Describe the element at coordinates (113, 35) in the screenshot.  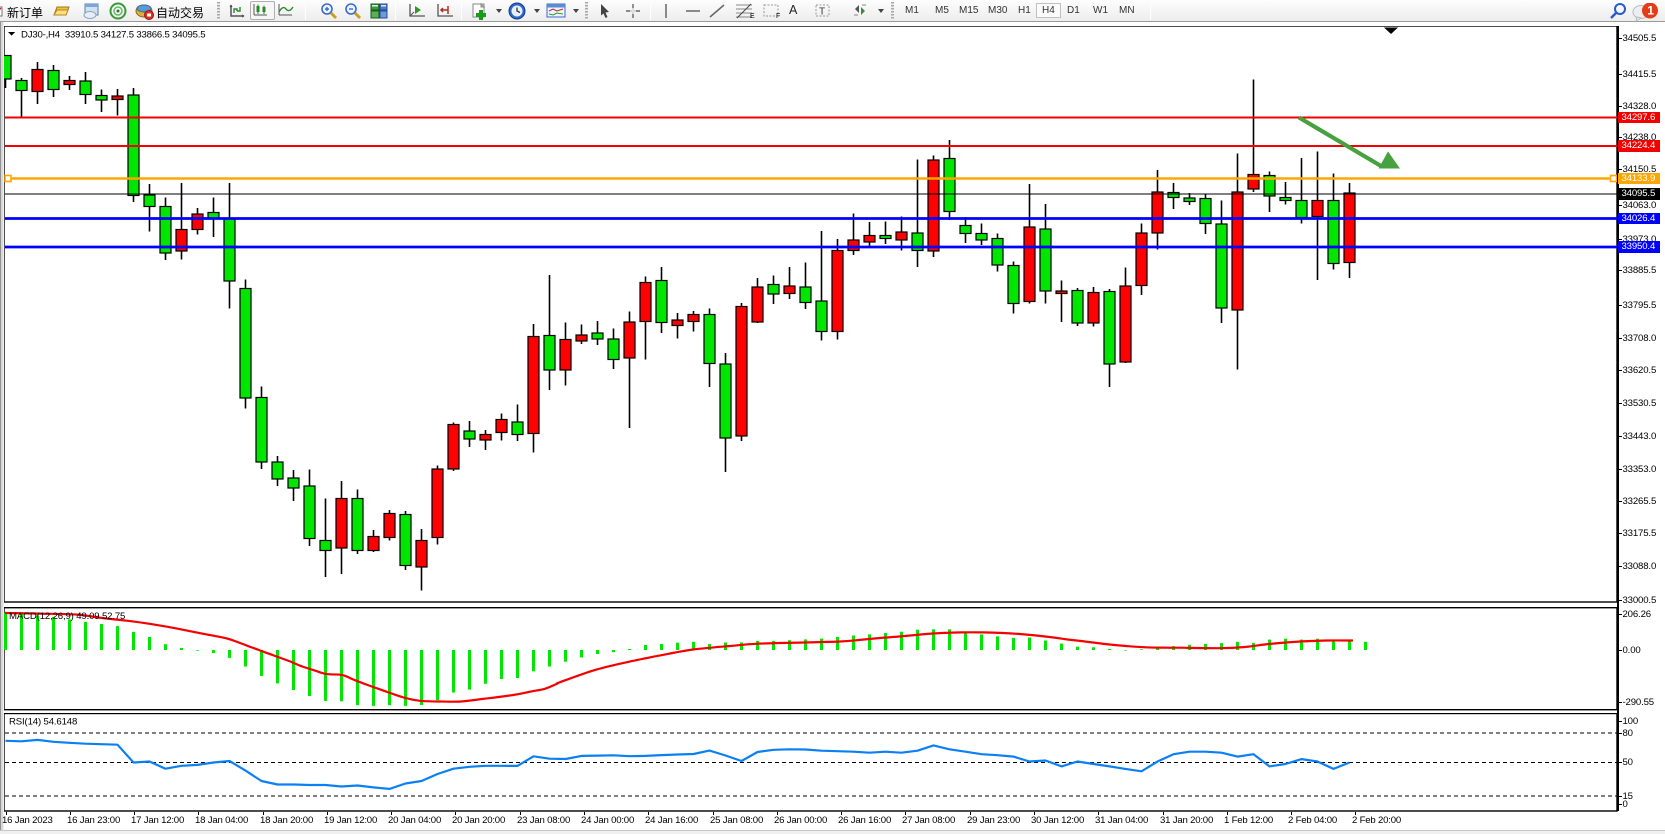
I see `svg-text:DJ30-,H4 33910.5 34127.5 3386: DJ30-,H4 33910.5 34127.5 33866.5 34095.5` at that location.